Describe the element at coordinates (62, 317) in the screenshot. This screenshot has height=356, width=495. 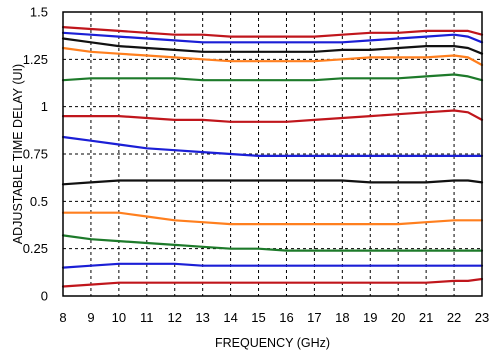
I see `x-tick-label: 8` at that location.